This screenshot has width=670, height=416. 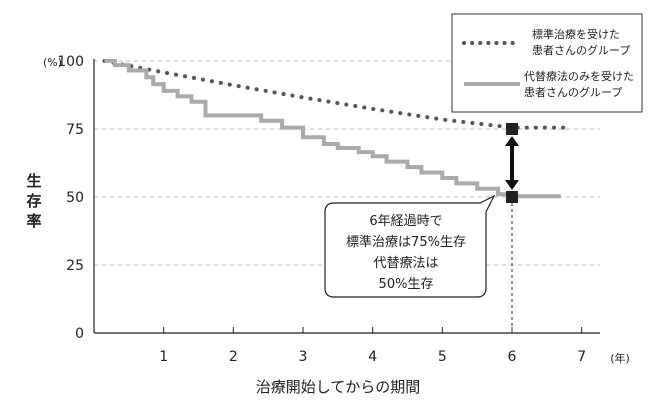 What do you see at coordinates (406, 284) in the screenshot?
I see `annotation-line-4: 50%生存` at bounding box center [406, 284].